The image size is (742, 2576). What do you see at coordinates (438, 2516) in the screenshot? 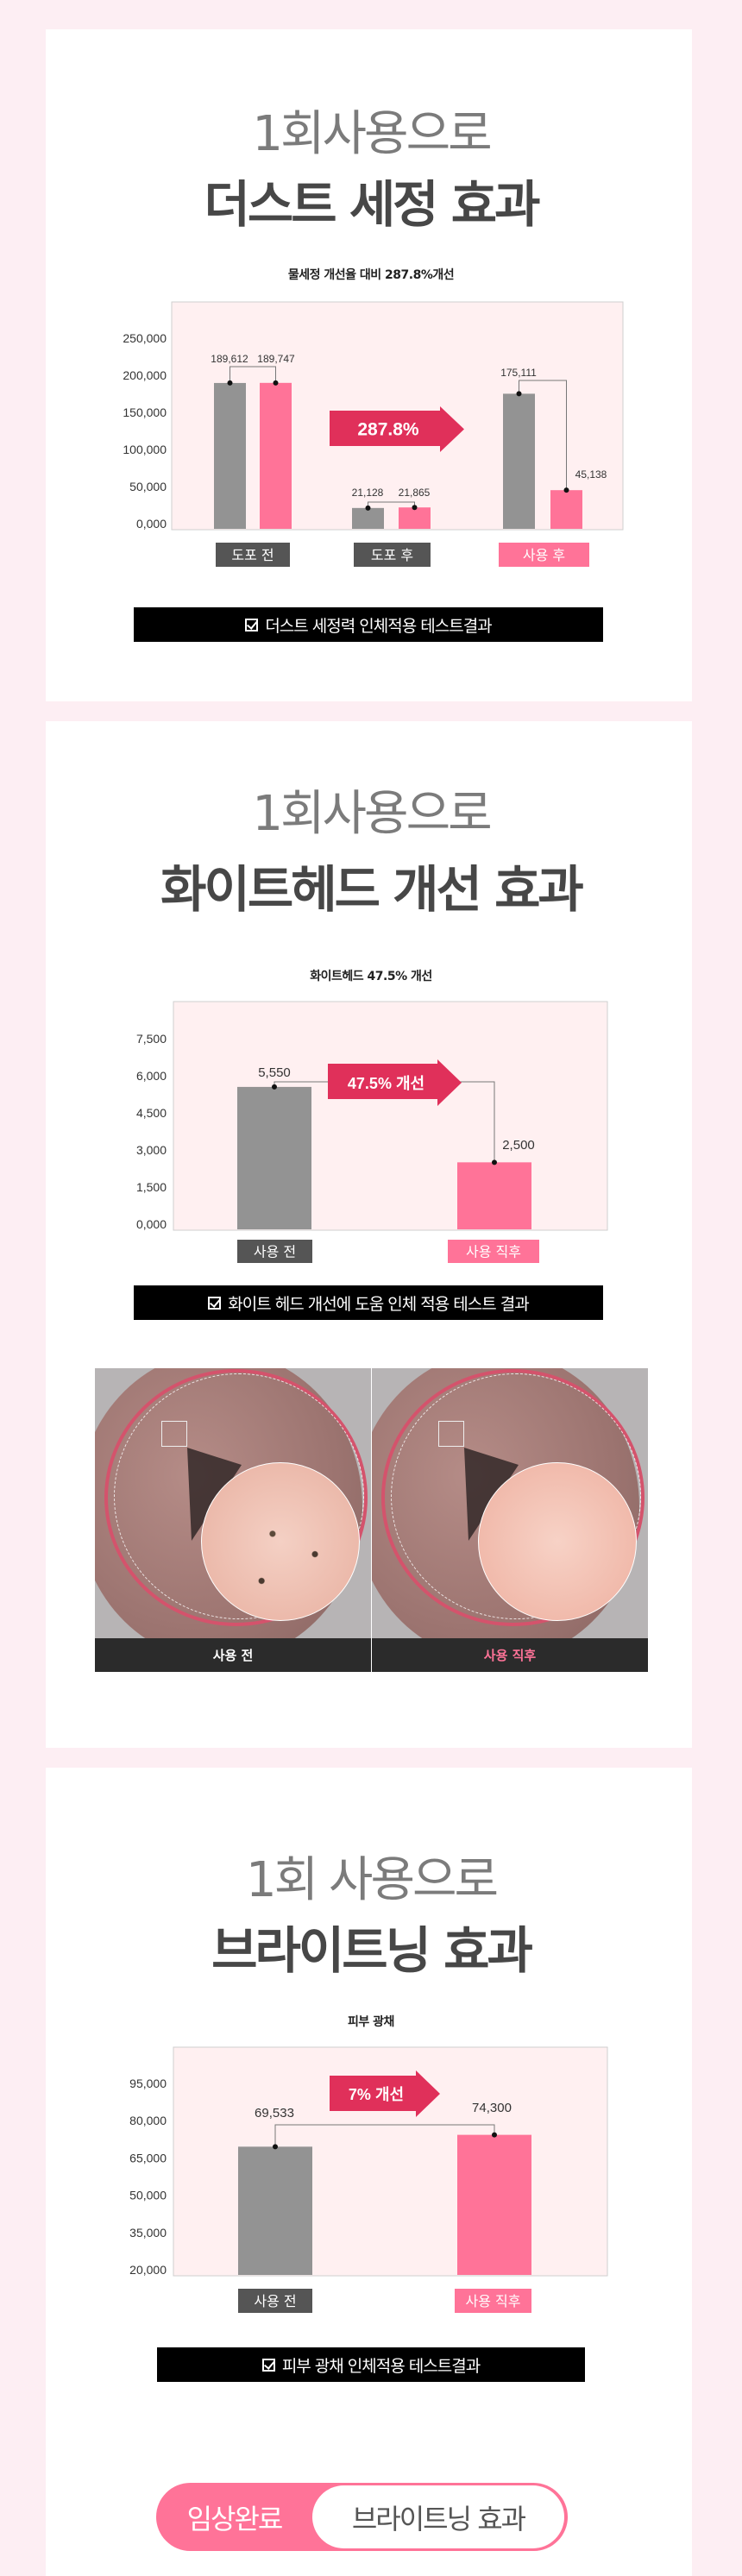
I see `pill-right-label: 브라이트닝 효과` at bounding box center [438, 2516].